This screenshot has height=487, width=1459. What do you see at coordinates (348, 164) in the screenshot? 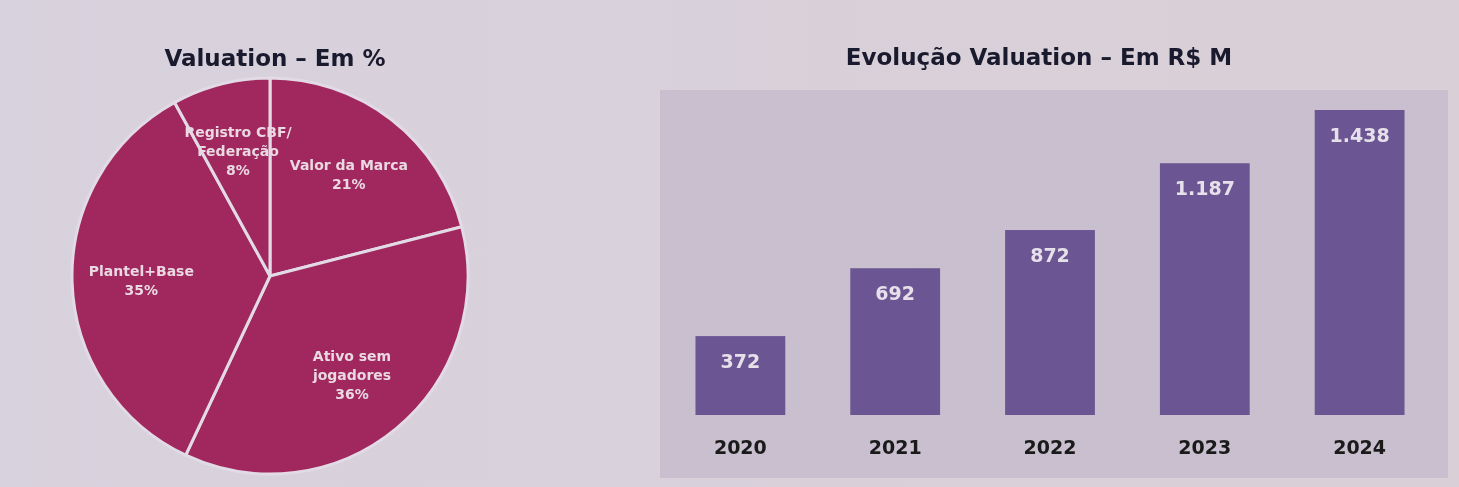
I see `slice-label: Valor da Marca` at bounding box center [348, 164].